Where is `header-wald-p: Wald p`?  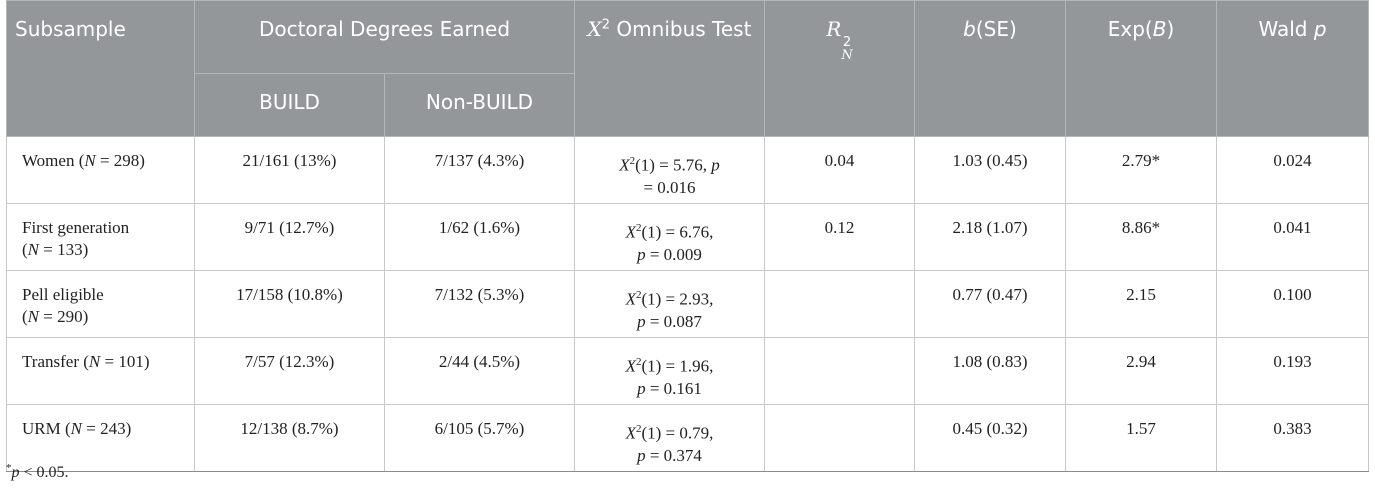
header-wald-p: Wald p is located at coordinates (1292, 68).